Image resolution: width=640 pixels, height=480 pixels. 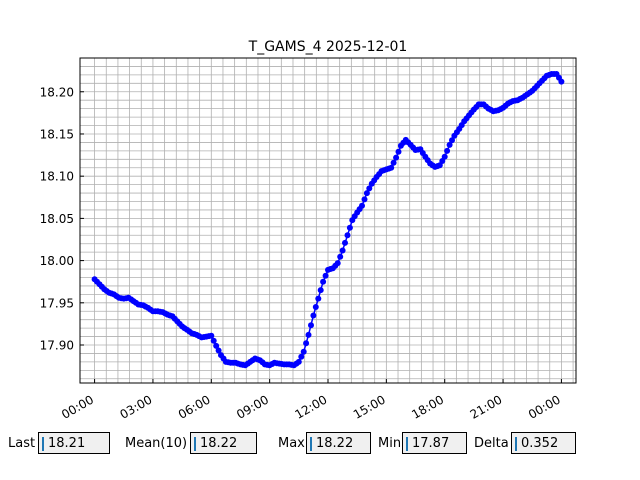 I want to click on stat-delta-field: 0.352, so click(x=543, y=443).